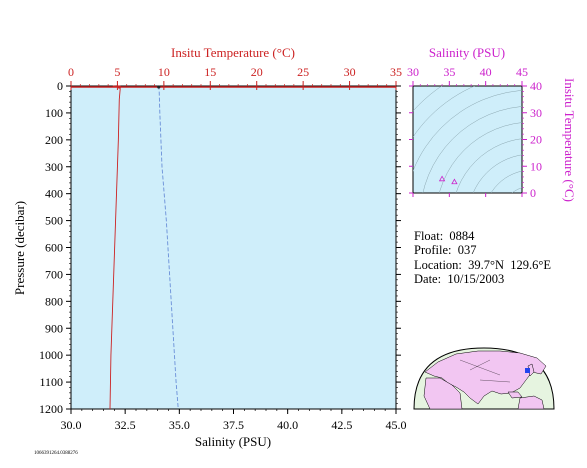 Image resolution: width=587 pixels, height=468 pixels. I want to click on map-land-africa, so click(443, 393).